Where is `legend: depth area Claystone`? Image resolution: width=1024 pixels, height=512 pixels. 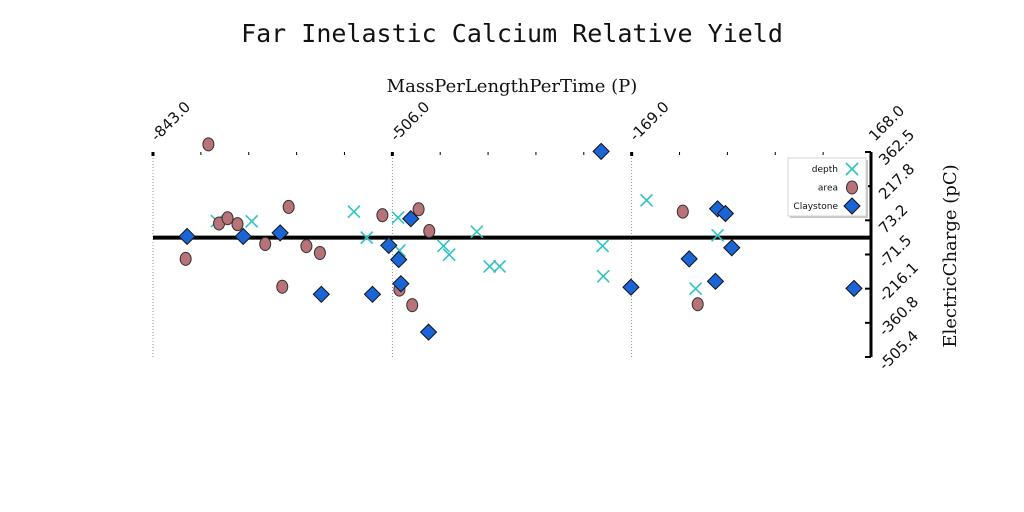 legend: depth area Claystone is located at coordinates (827, 187).